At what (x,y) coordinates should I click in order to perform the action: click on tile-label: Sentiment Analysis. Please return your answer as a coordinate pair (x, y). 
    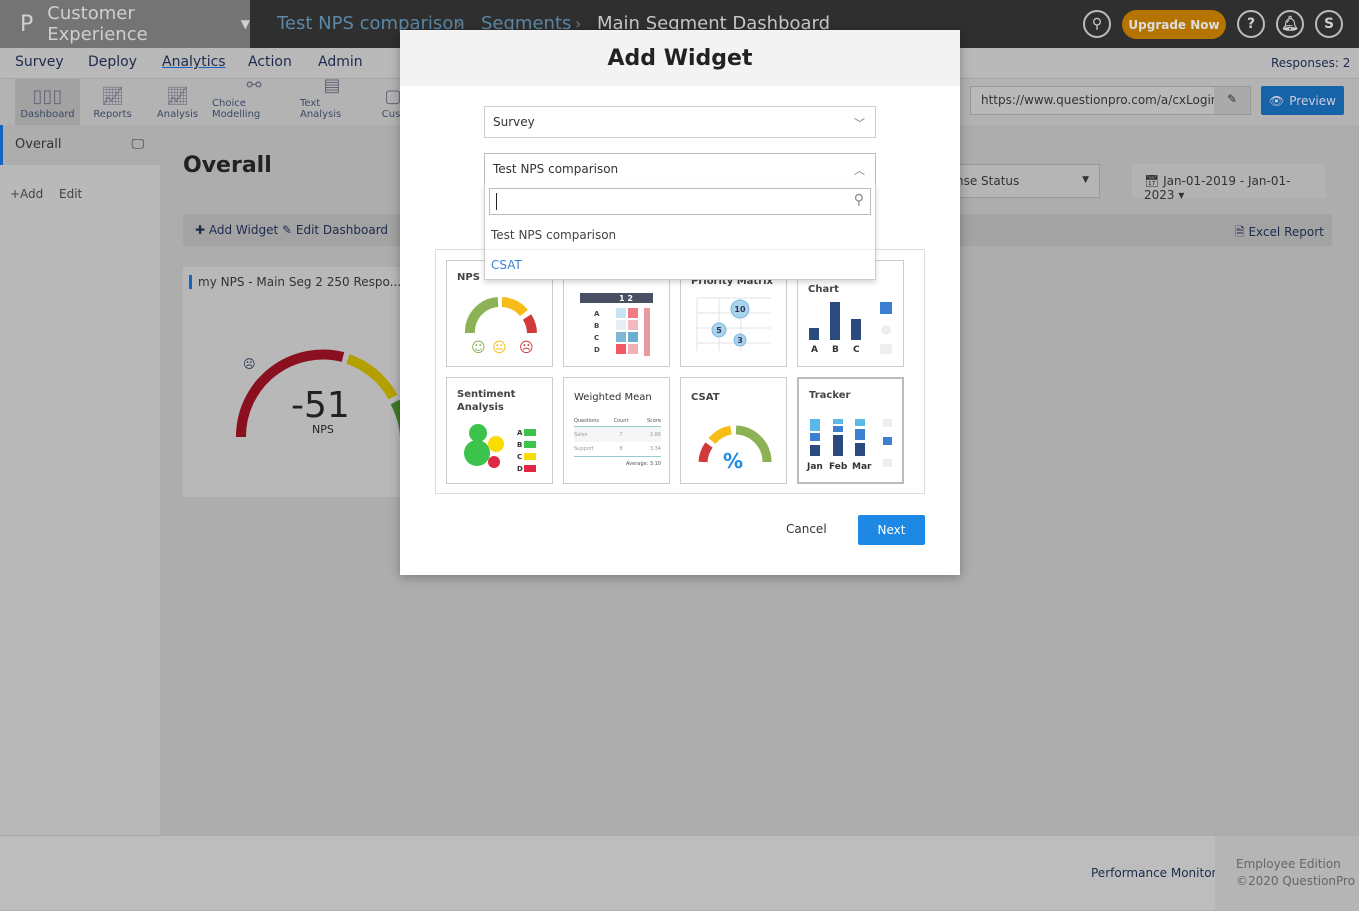
    Looking at the image, I should click on (486, 401).